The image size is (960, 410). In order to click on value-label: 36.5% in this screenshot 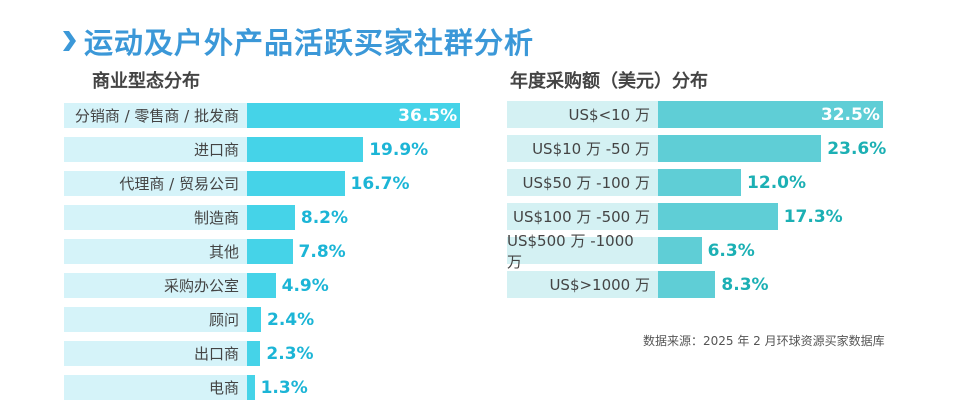, I will do `click(428, 115)`.